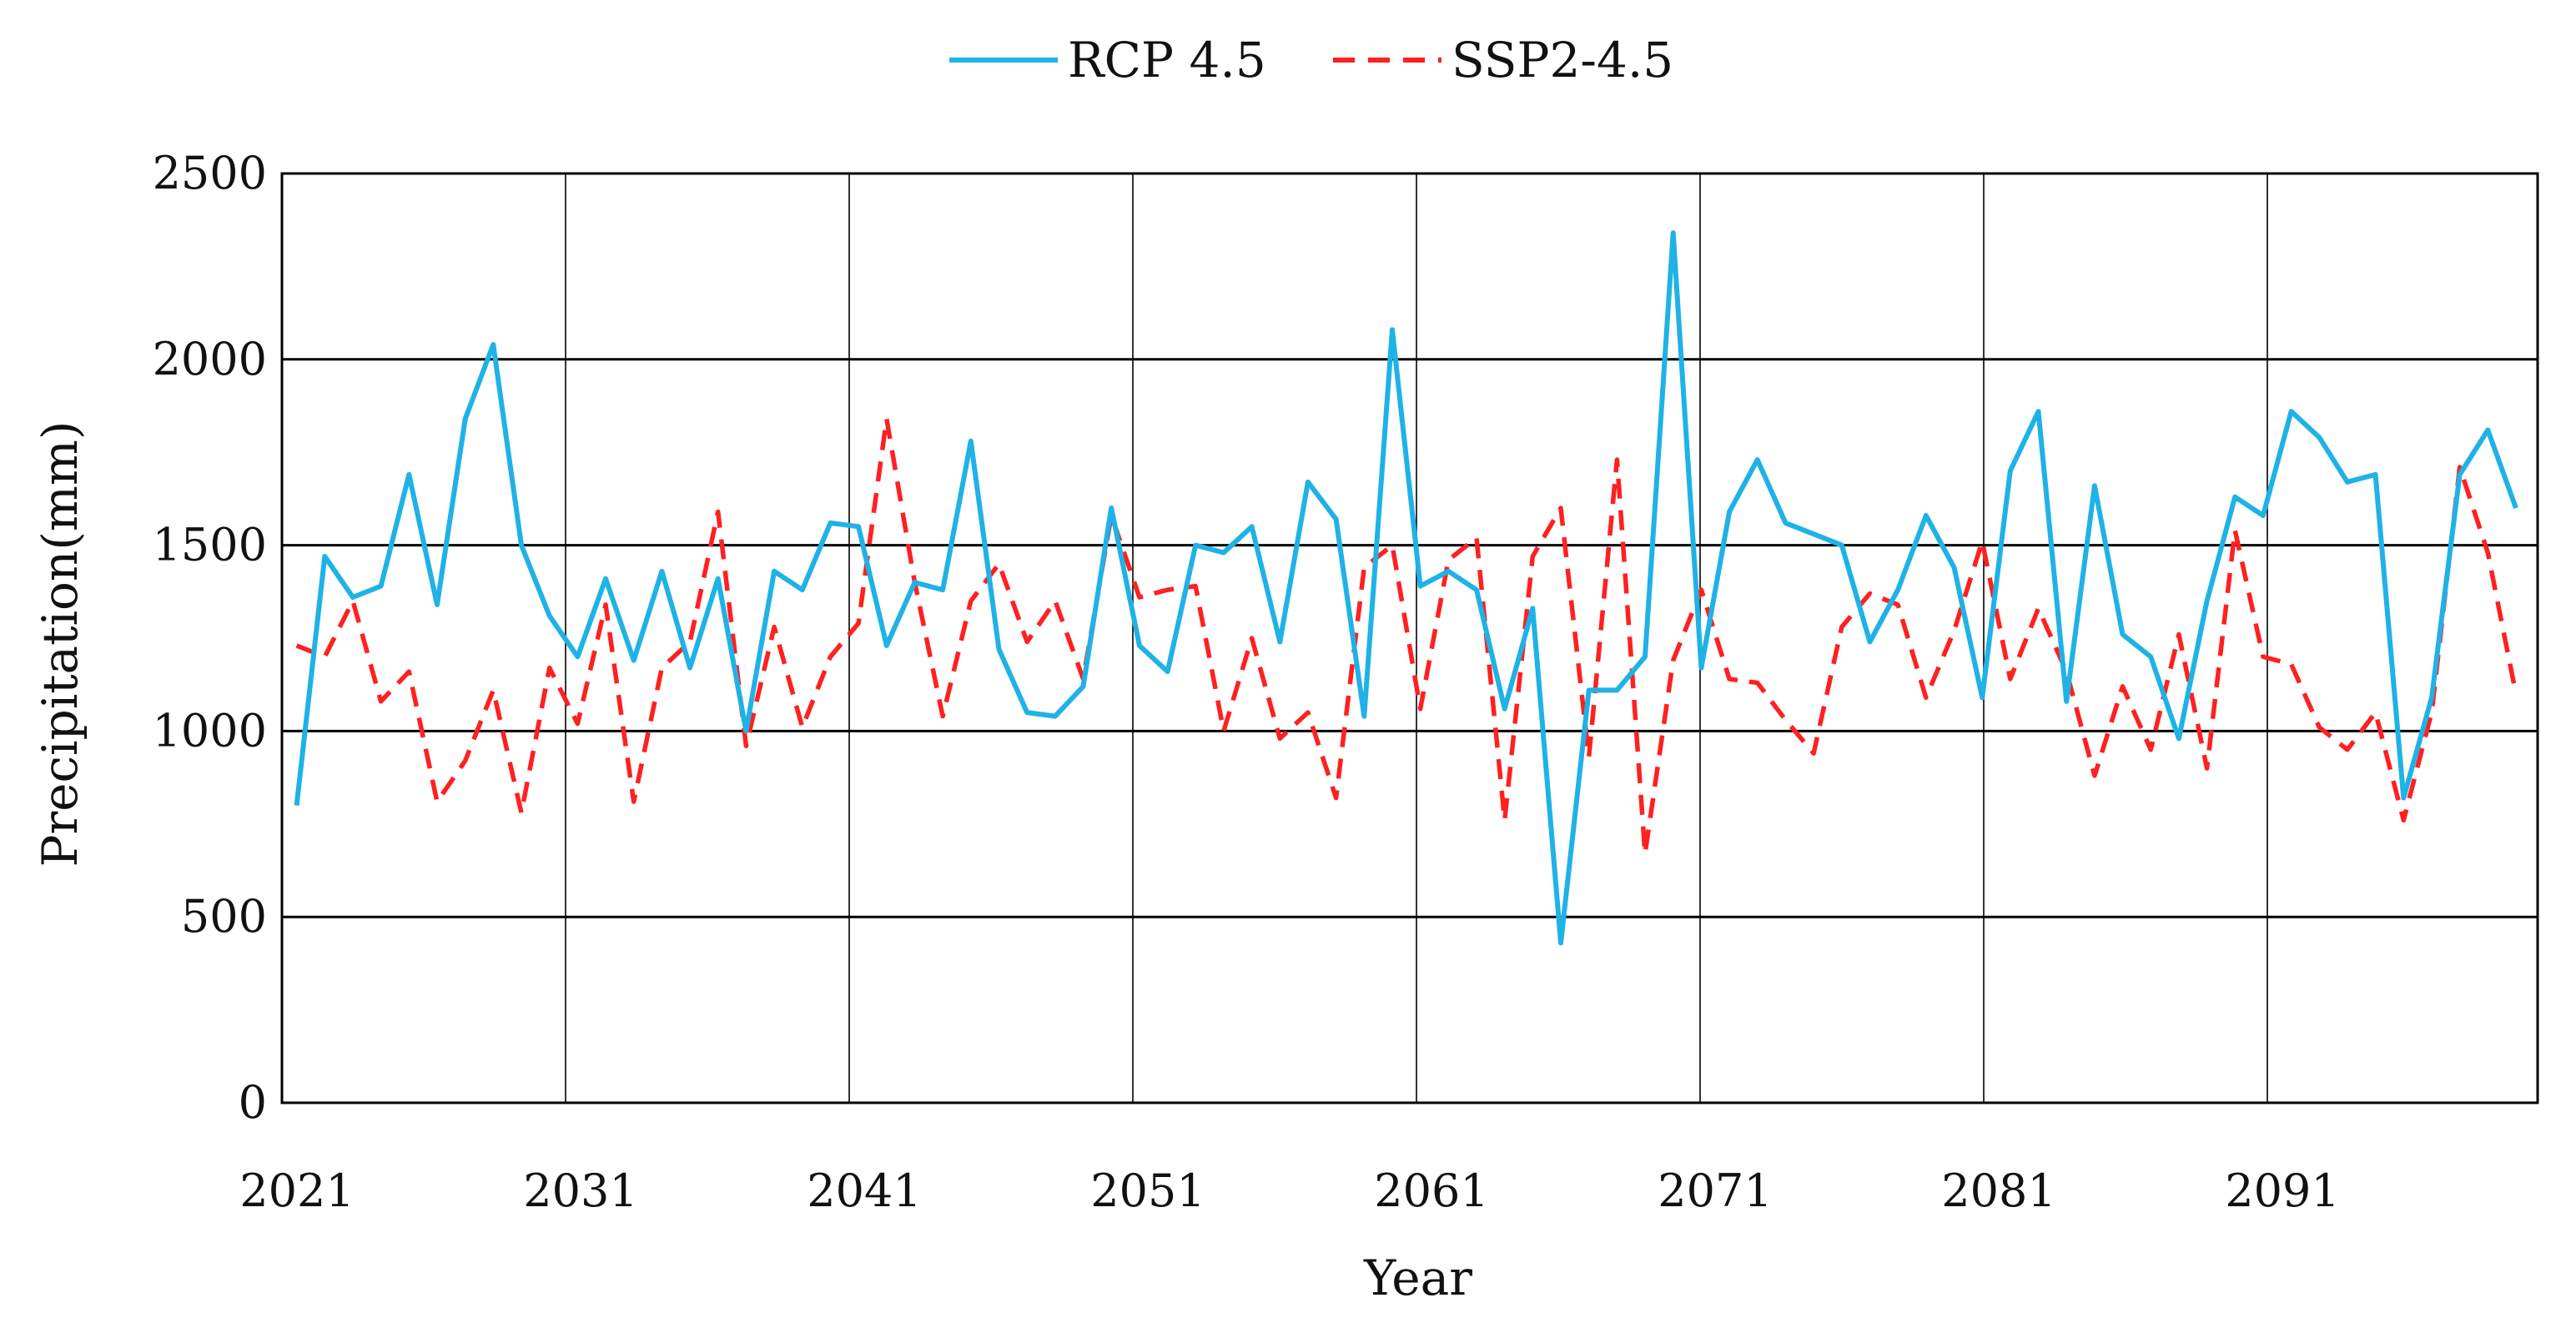  Describe the element at coordinates (1431, 1191) in the screenshot. I see `x-tick-label: 2061` at that location.